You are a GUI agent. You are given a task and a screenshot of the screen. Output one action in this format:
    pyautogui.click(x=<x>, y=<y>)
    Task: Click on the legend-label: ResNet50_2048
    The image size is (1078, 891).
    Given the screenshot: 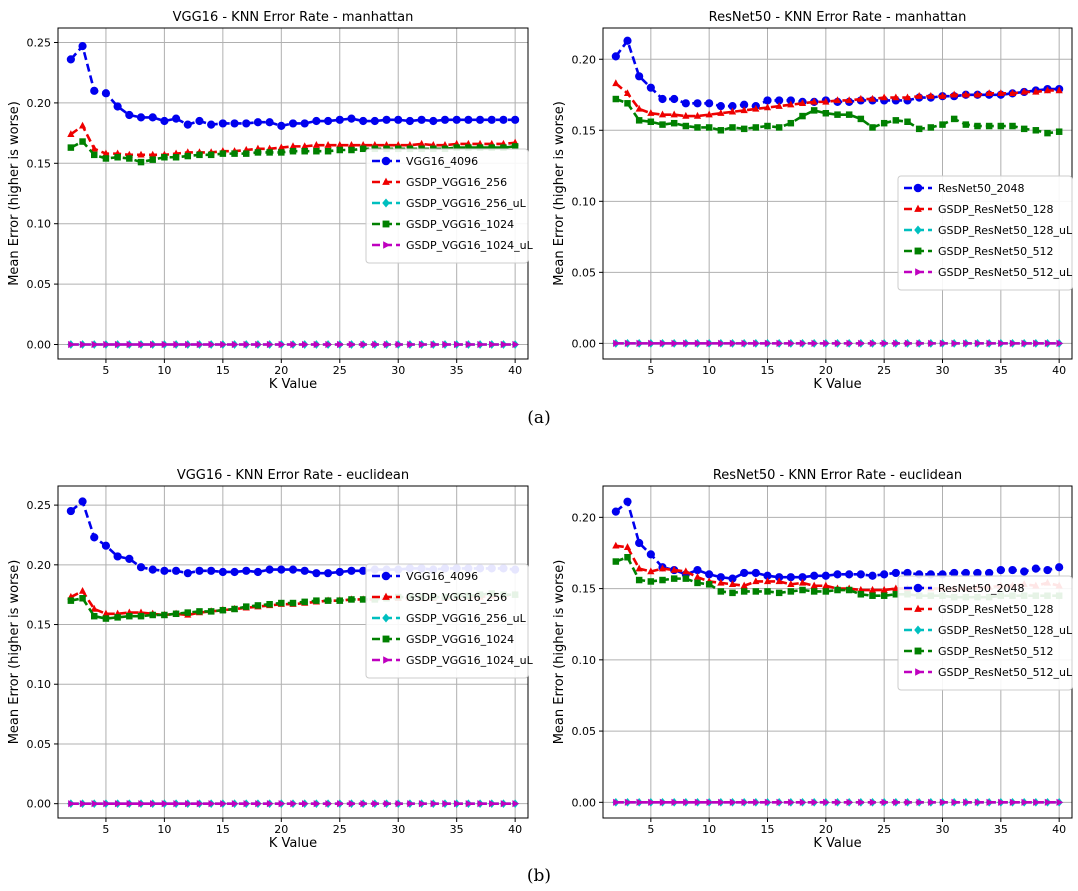 What is the action you would take?
    pyautogui.click(x=981, y=588)
    